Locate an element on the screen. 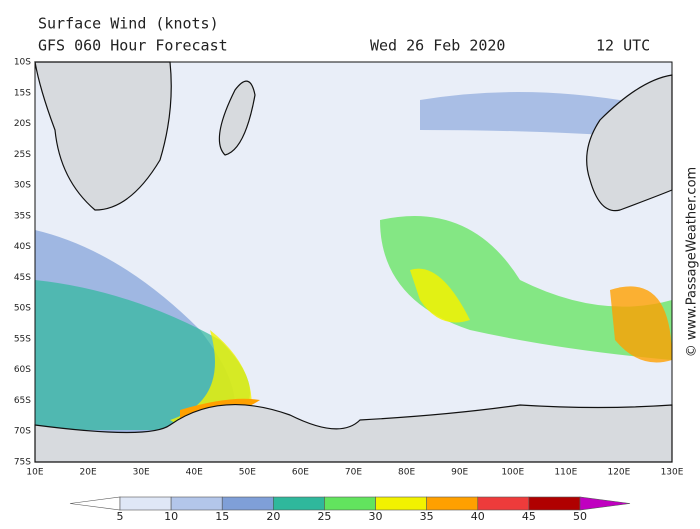 The width and height of the screenshot is (700, 529). colorbar: 5 10 15 20 25 30 35 40 45 50 is located at coordinates (350, 509).